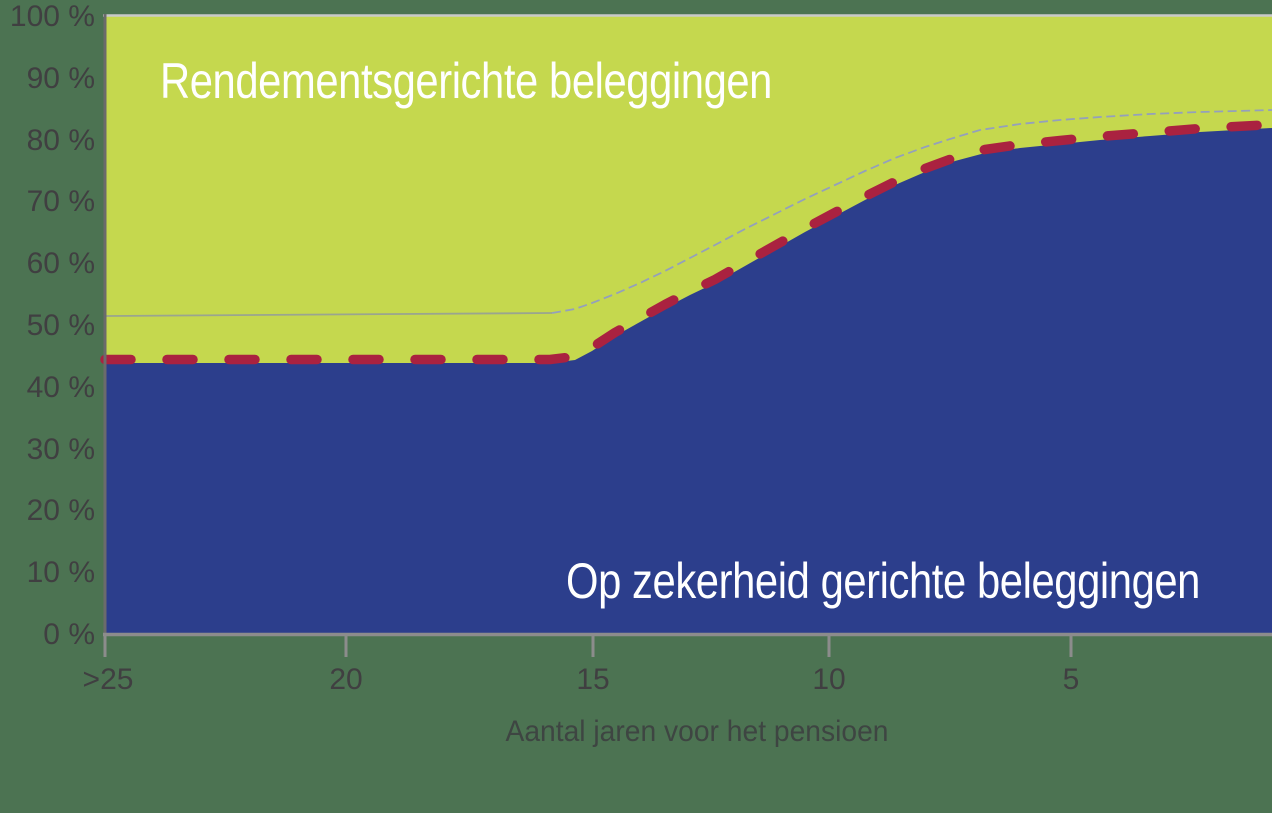  I want to click on y-tick-label: 90 %, so click(61, 78).